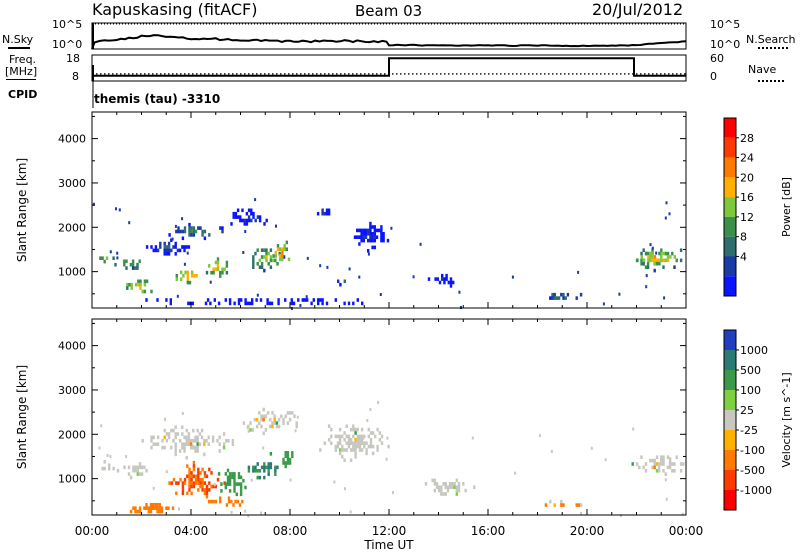 This screenshot has height=554, width=800. I want to click on power-y-axis-label: Slant Range [km], so click(22, 210).